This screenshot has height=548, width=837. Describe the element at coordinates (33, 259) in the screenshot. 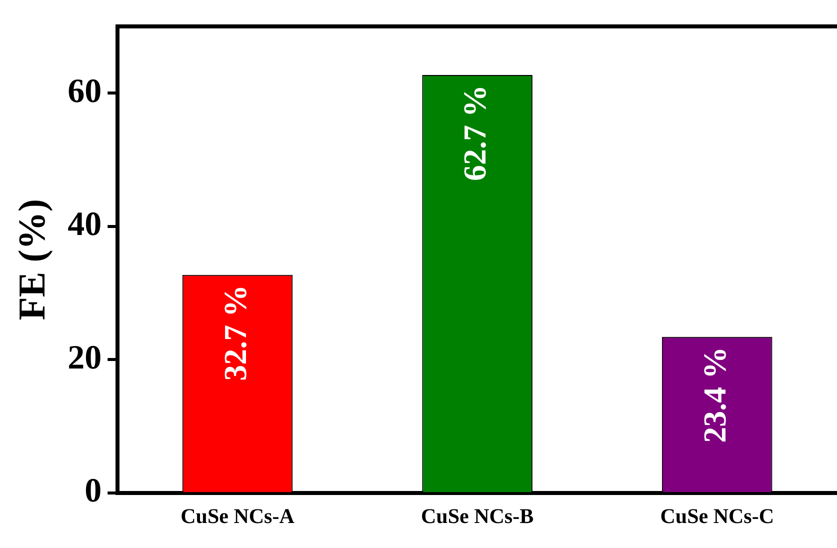

I see `y-axis-title: FE (%)` at that location.